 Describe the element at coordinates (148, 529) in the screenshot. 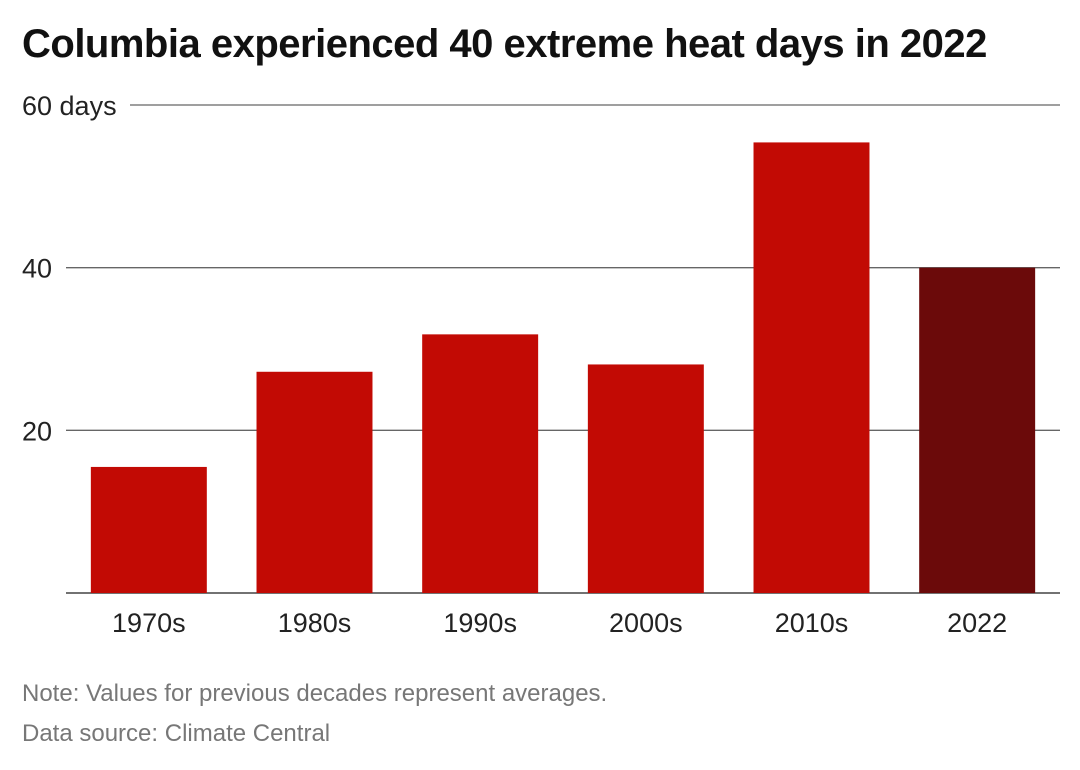

I see `bar-1970s` at that location.